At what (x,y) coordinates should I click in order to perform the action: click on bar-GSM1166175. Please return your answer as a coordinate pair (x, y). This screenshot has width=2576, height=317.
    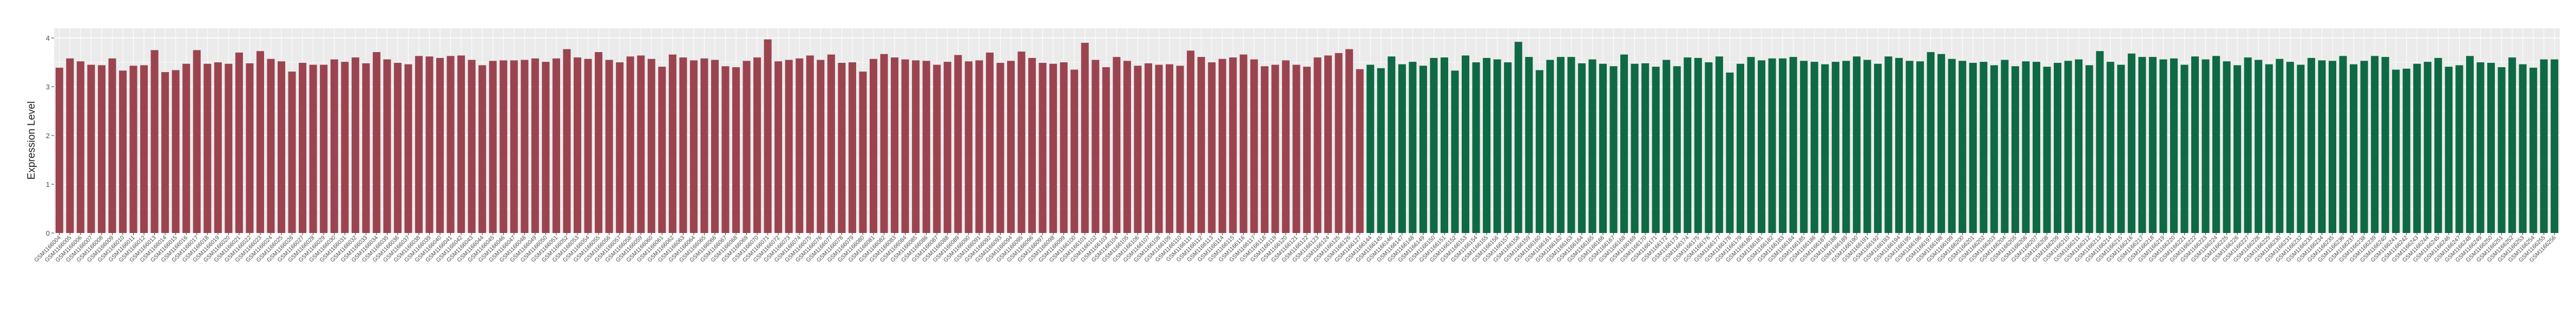
    Looking at the image, I should click on (1698, 145).